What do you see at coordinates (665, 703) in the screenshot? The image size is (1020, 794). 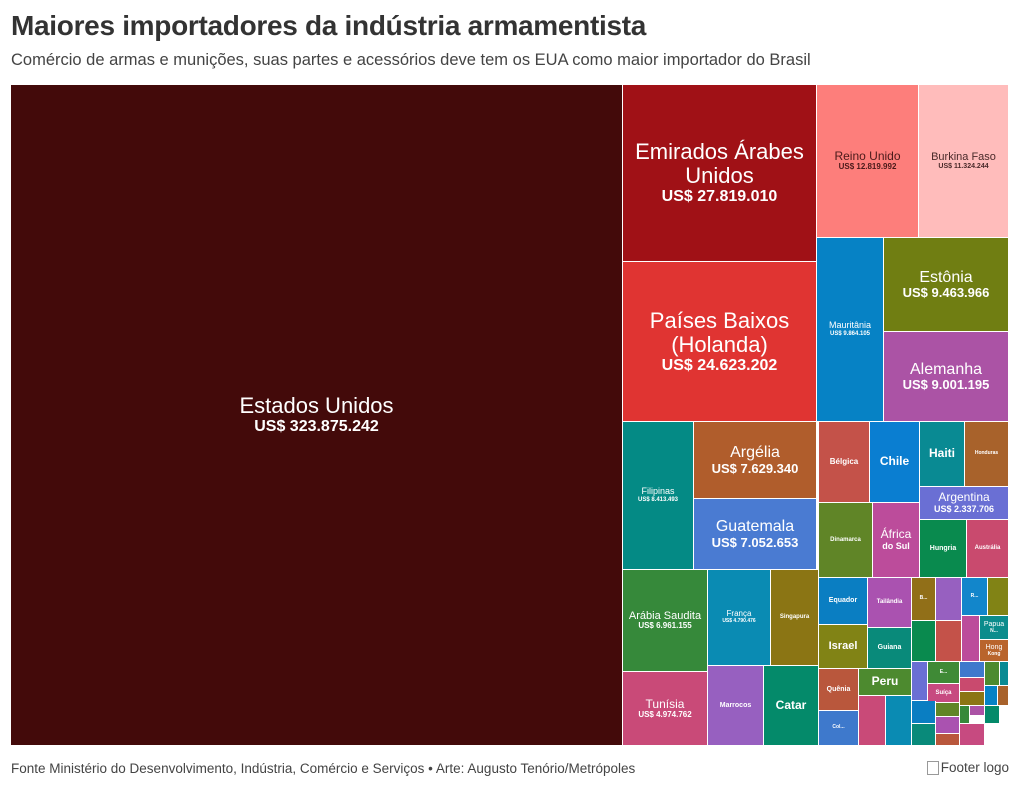 I see `cell-label: Tunísia` at bounding box center [665, 703].